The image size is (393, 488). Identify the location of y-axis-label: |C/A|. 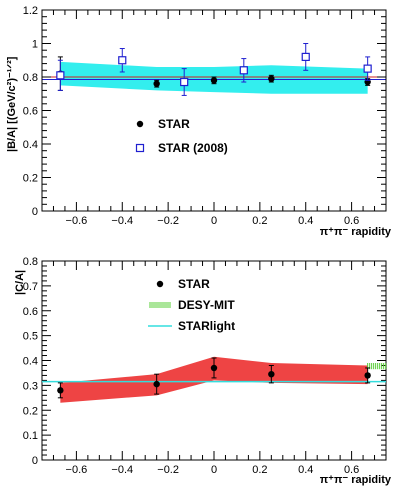
(20, 282).